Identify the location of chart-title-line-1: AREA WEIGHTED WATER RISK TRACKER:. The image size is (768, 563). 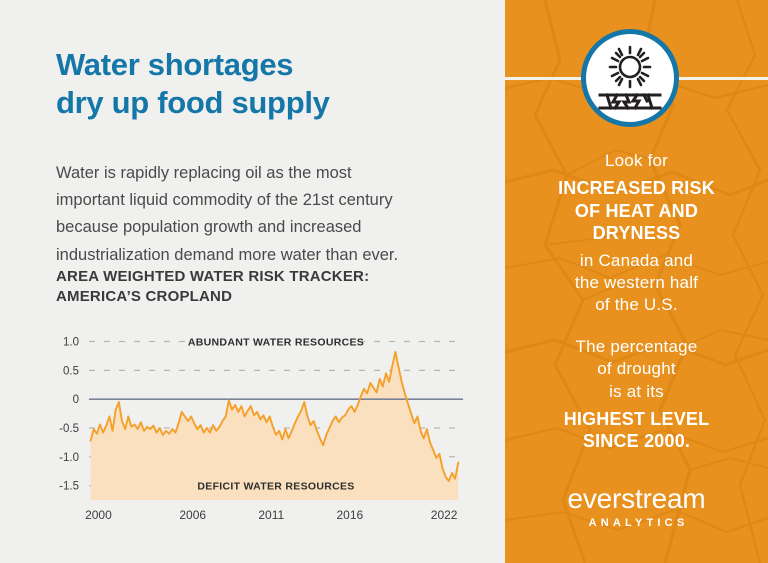
(213, 276).